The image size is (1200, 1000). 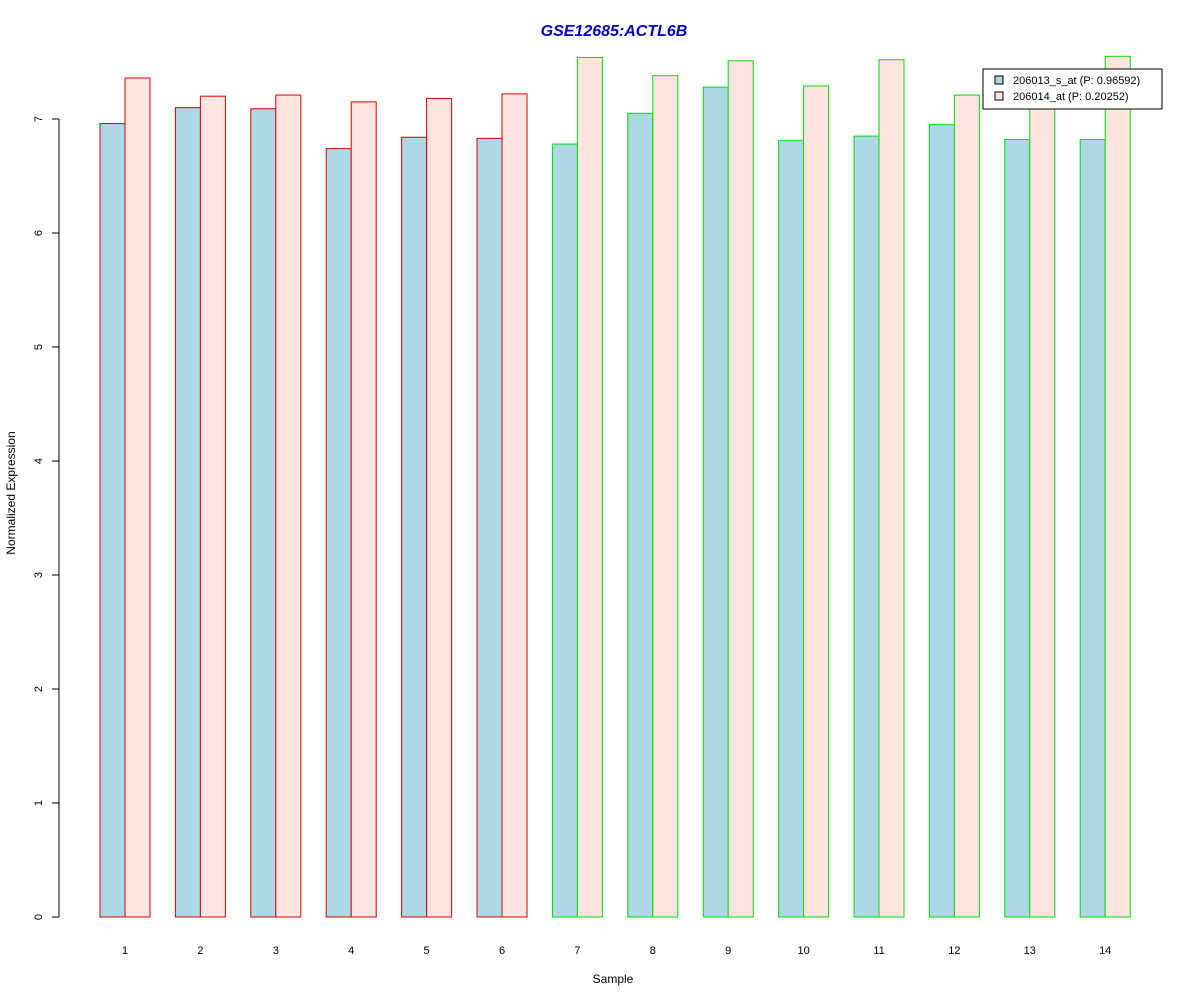 What do you see at coordinates (728, 951) in the screenshot?
I see `x-tick-label: 9` at bounding box center [728, 951].